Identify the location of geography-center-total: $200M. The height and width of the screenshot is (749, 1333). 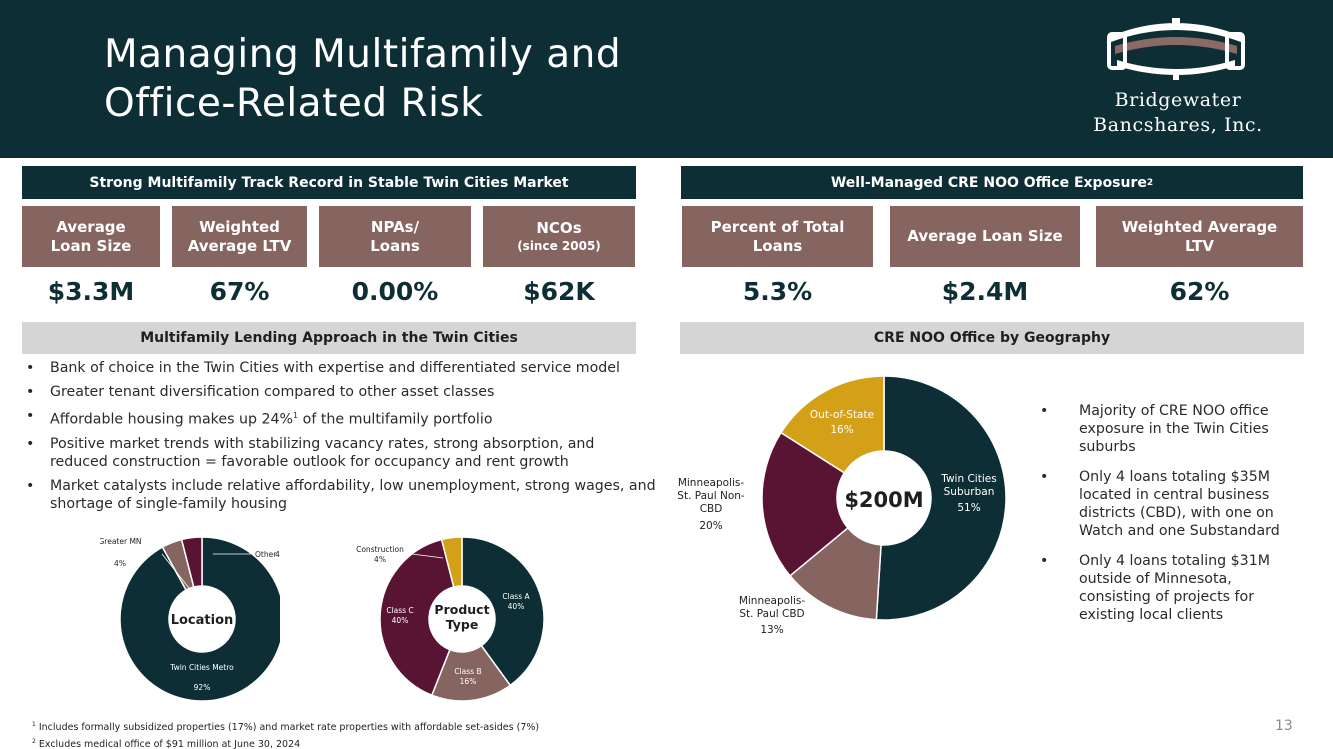
(883, 500).